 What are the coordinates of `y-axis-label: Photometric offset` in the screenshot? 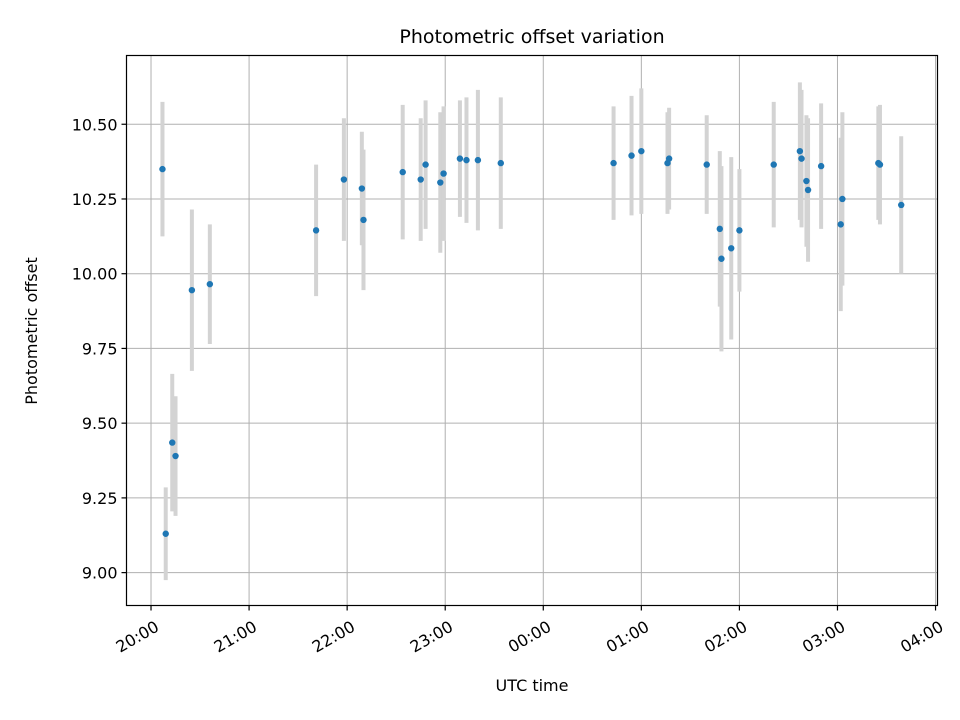 It's located at (31, 331).